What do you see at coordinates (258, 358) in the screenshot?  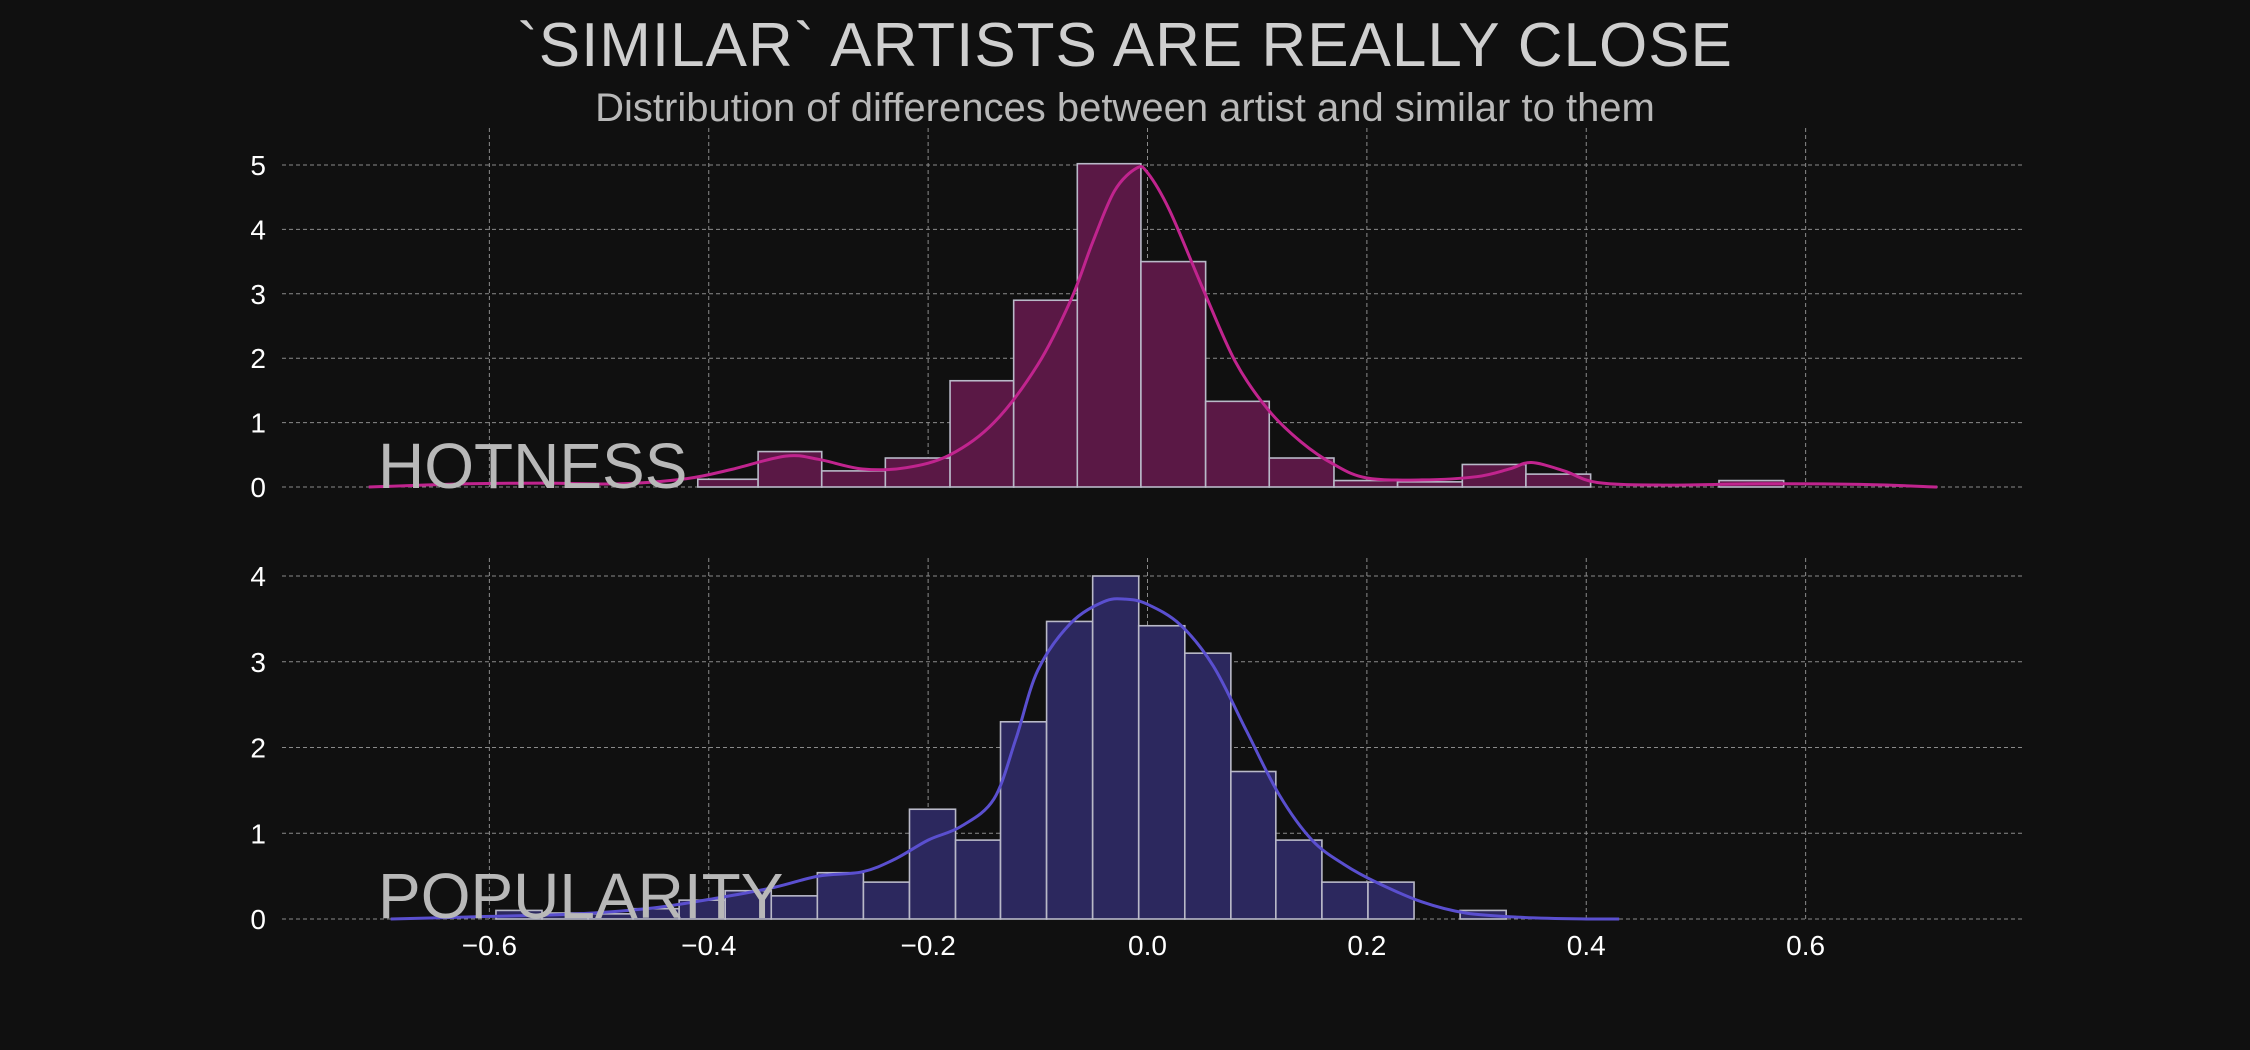 I see `hotness-y-tick-label: 2` at bounding box center [258, 358].